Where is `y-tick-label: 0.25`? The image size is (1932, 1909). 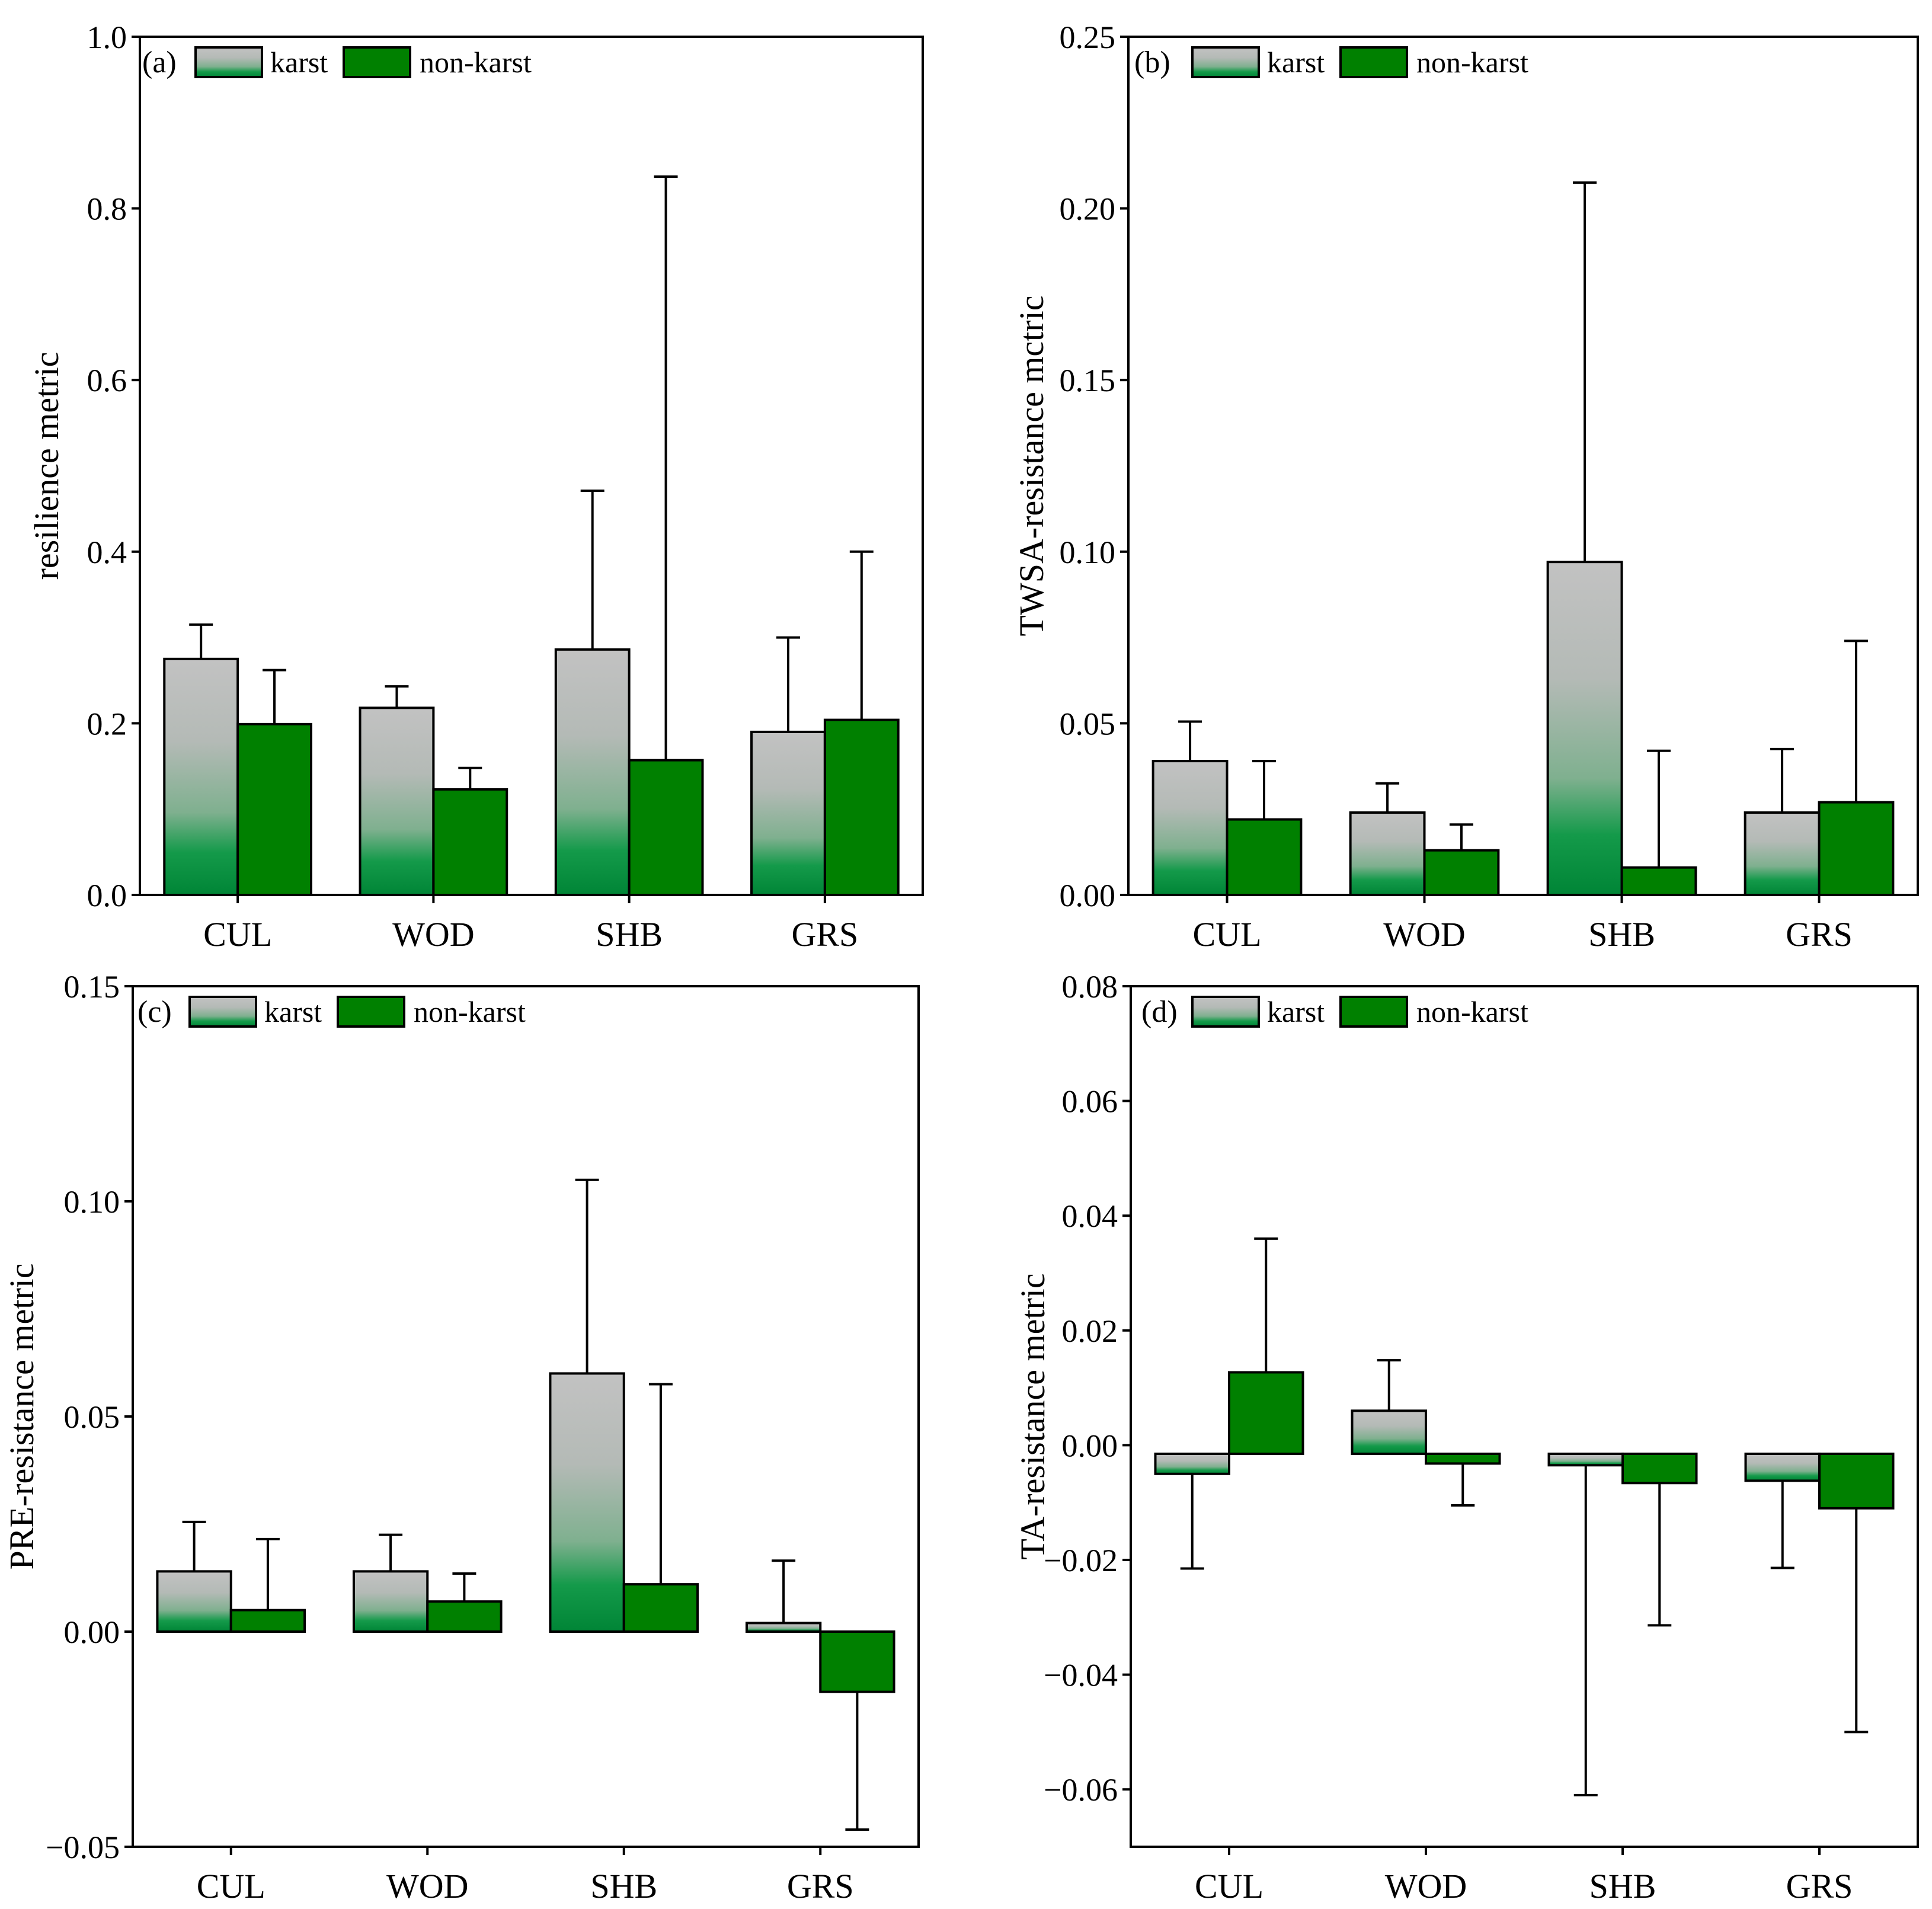 y-tick-label: 0.25 is located at coordinates (1088, 37).